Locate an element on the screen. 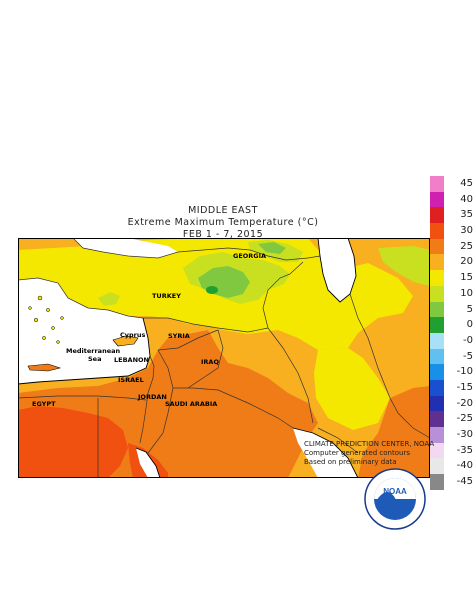 The height and width of the screenshot is (613, 474). legend-label: -0 is located at coordinates (468, 340).